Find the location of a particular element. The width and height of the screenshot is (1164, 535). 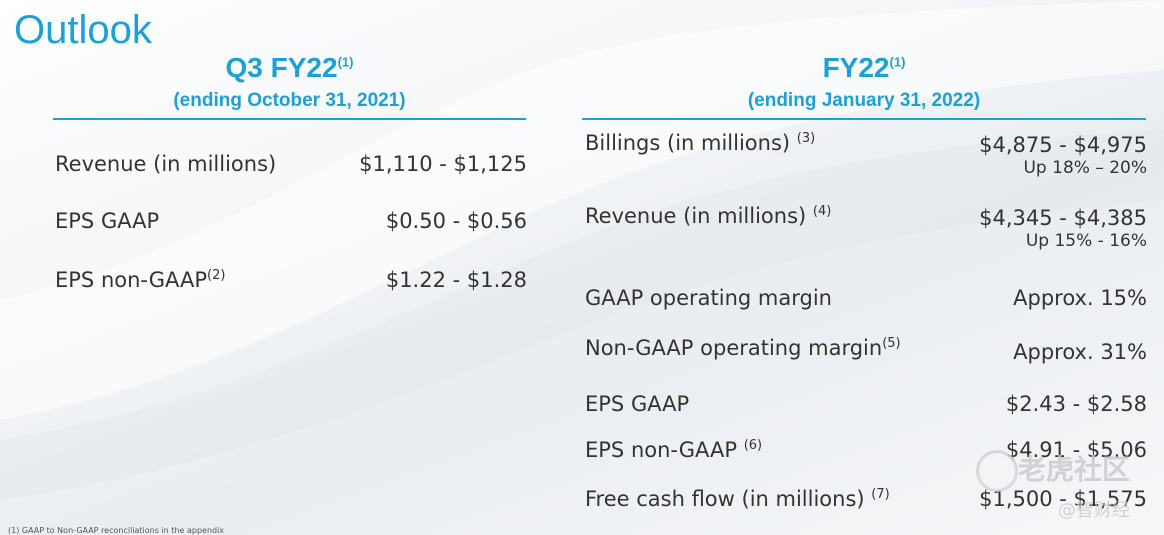

row-value: $1,110 - $1,125 is located at coordinates (443, 164).